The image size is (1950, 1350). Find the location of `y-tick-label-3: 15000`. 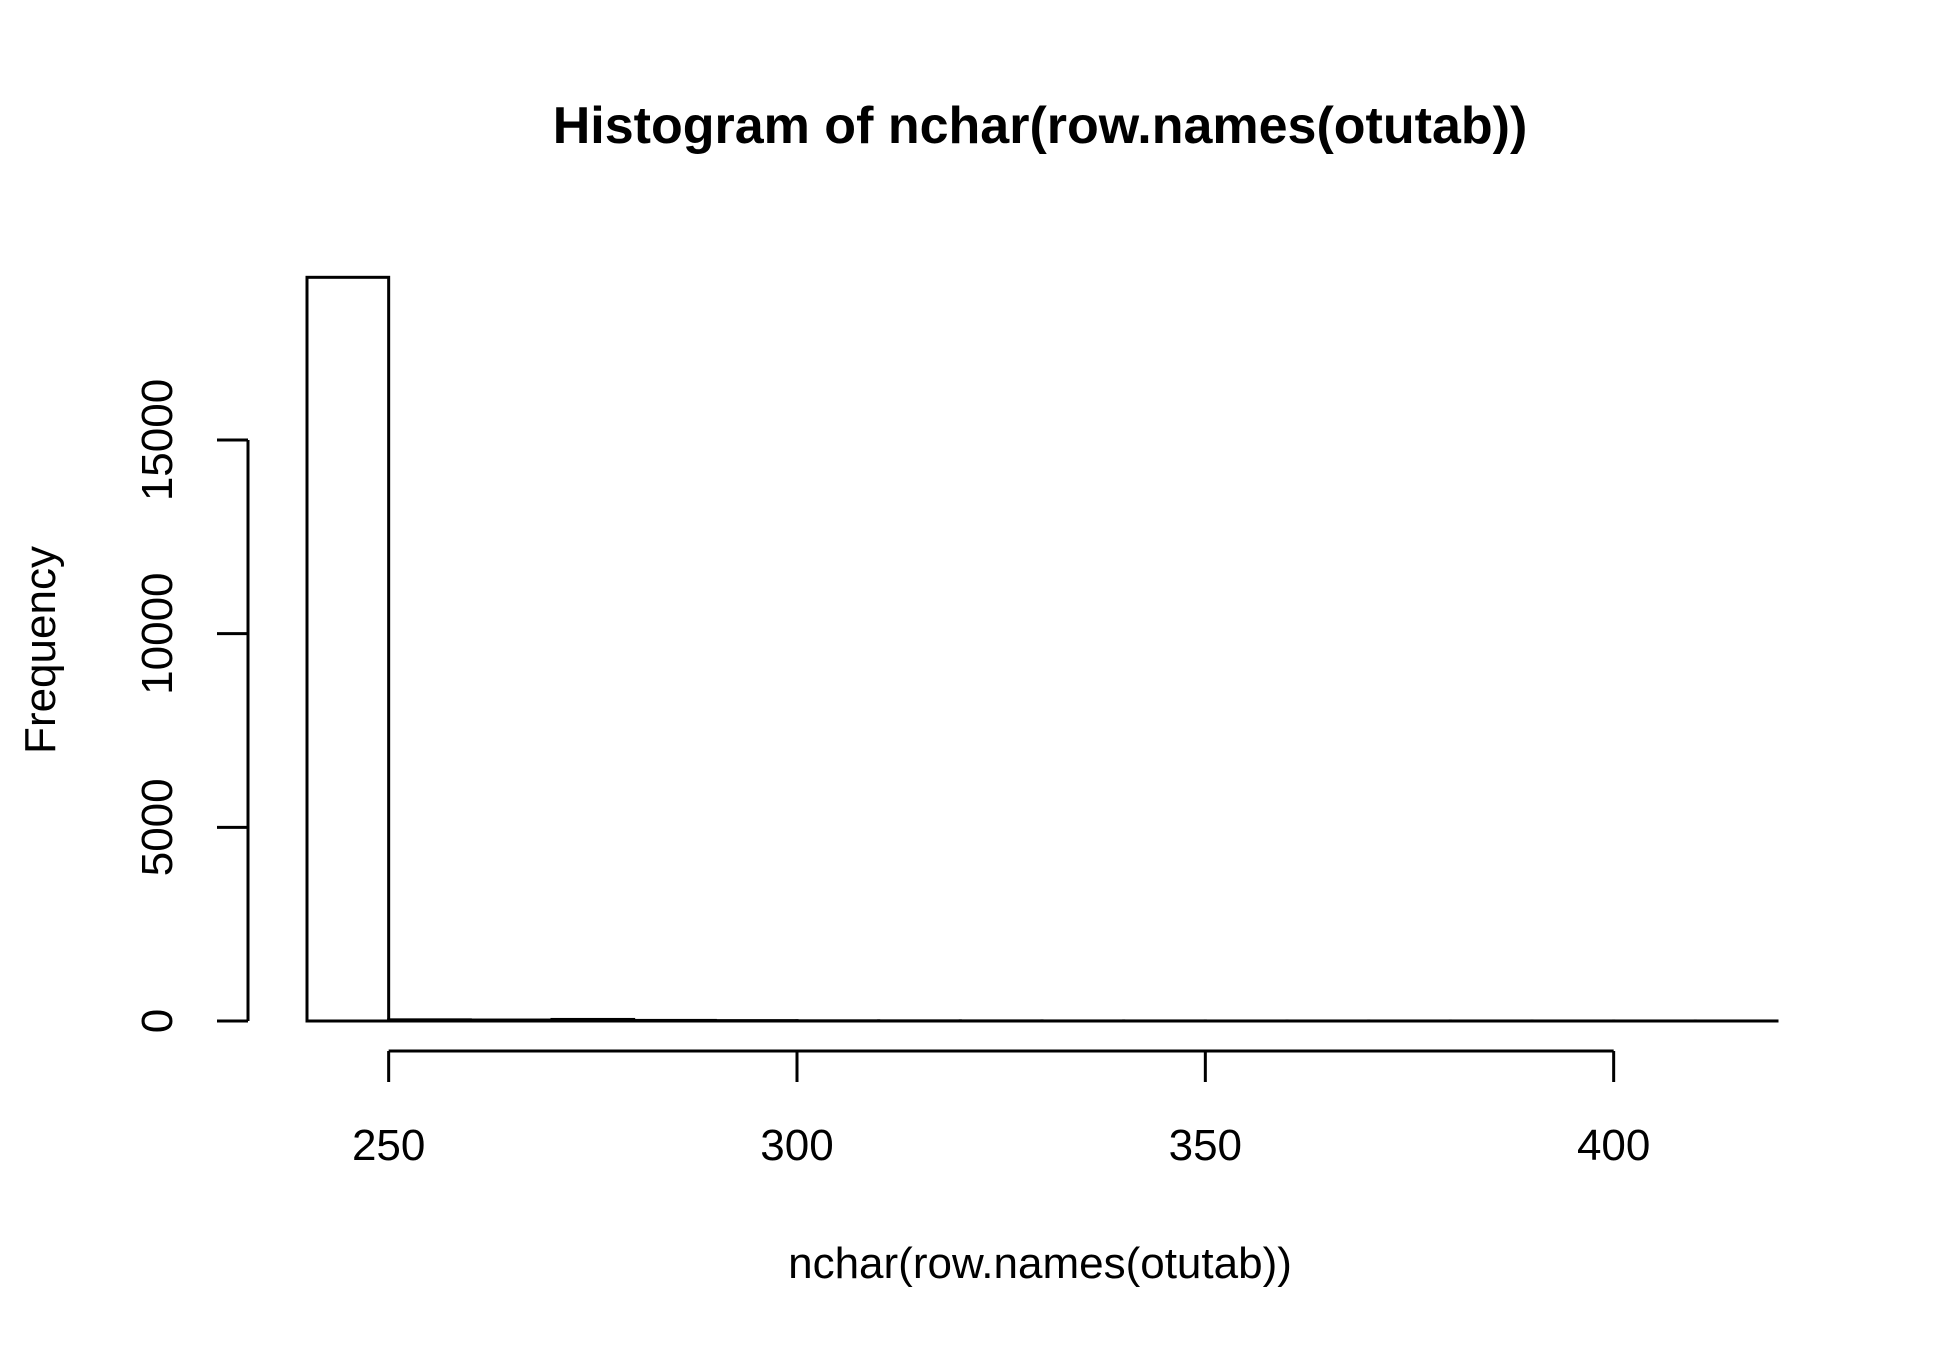

y-tick-label-3: 15000 is located at coordinates (157, 440).